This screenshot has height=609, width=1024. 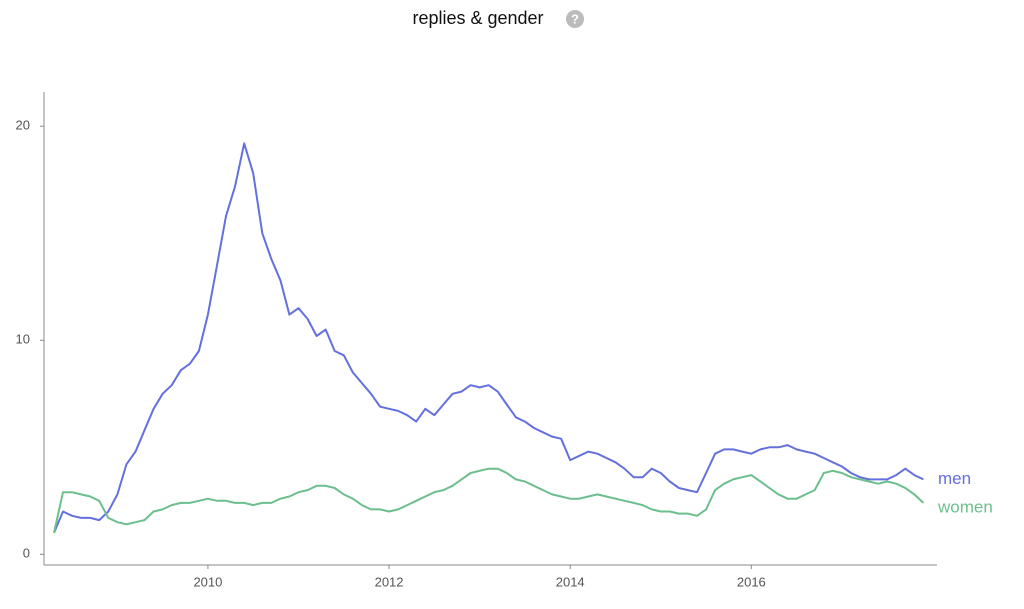 I want to click on line-series, so click(x=489, y=500).